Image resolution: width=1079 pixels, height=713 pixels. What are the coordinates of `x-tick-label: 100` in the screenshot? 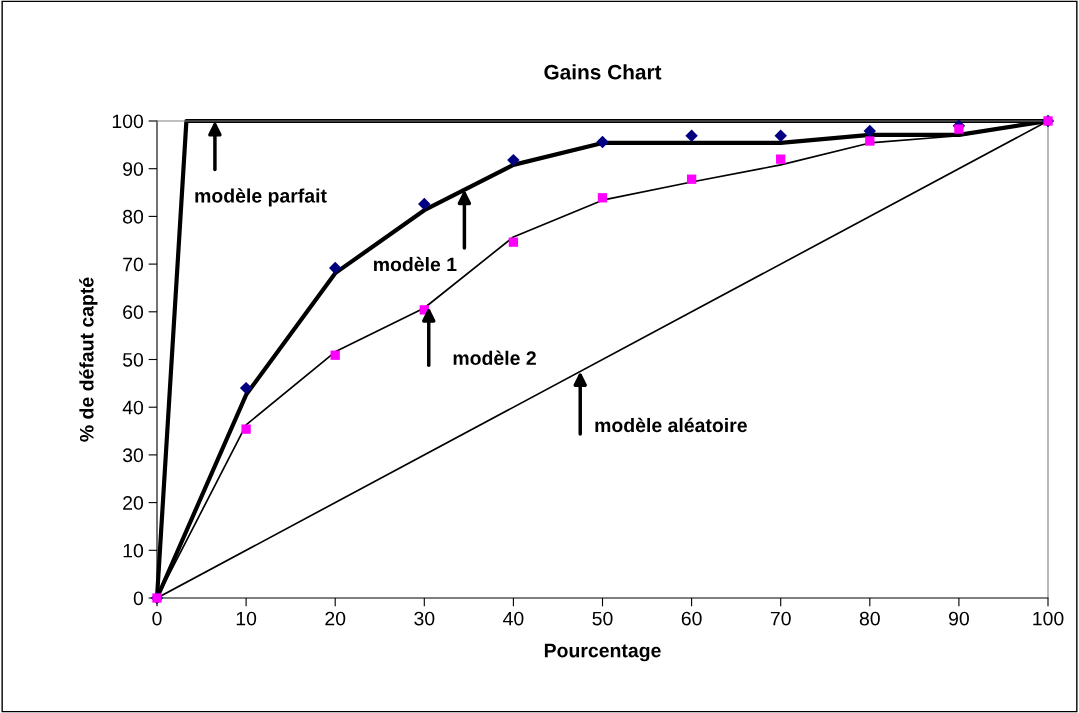 It's located at (1048, 618).